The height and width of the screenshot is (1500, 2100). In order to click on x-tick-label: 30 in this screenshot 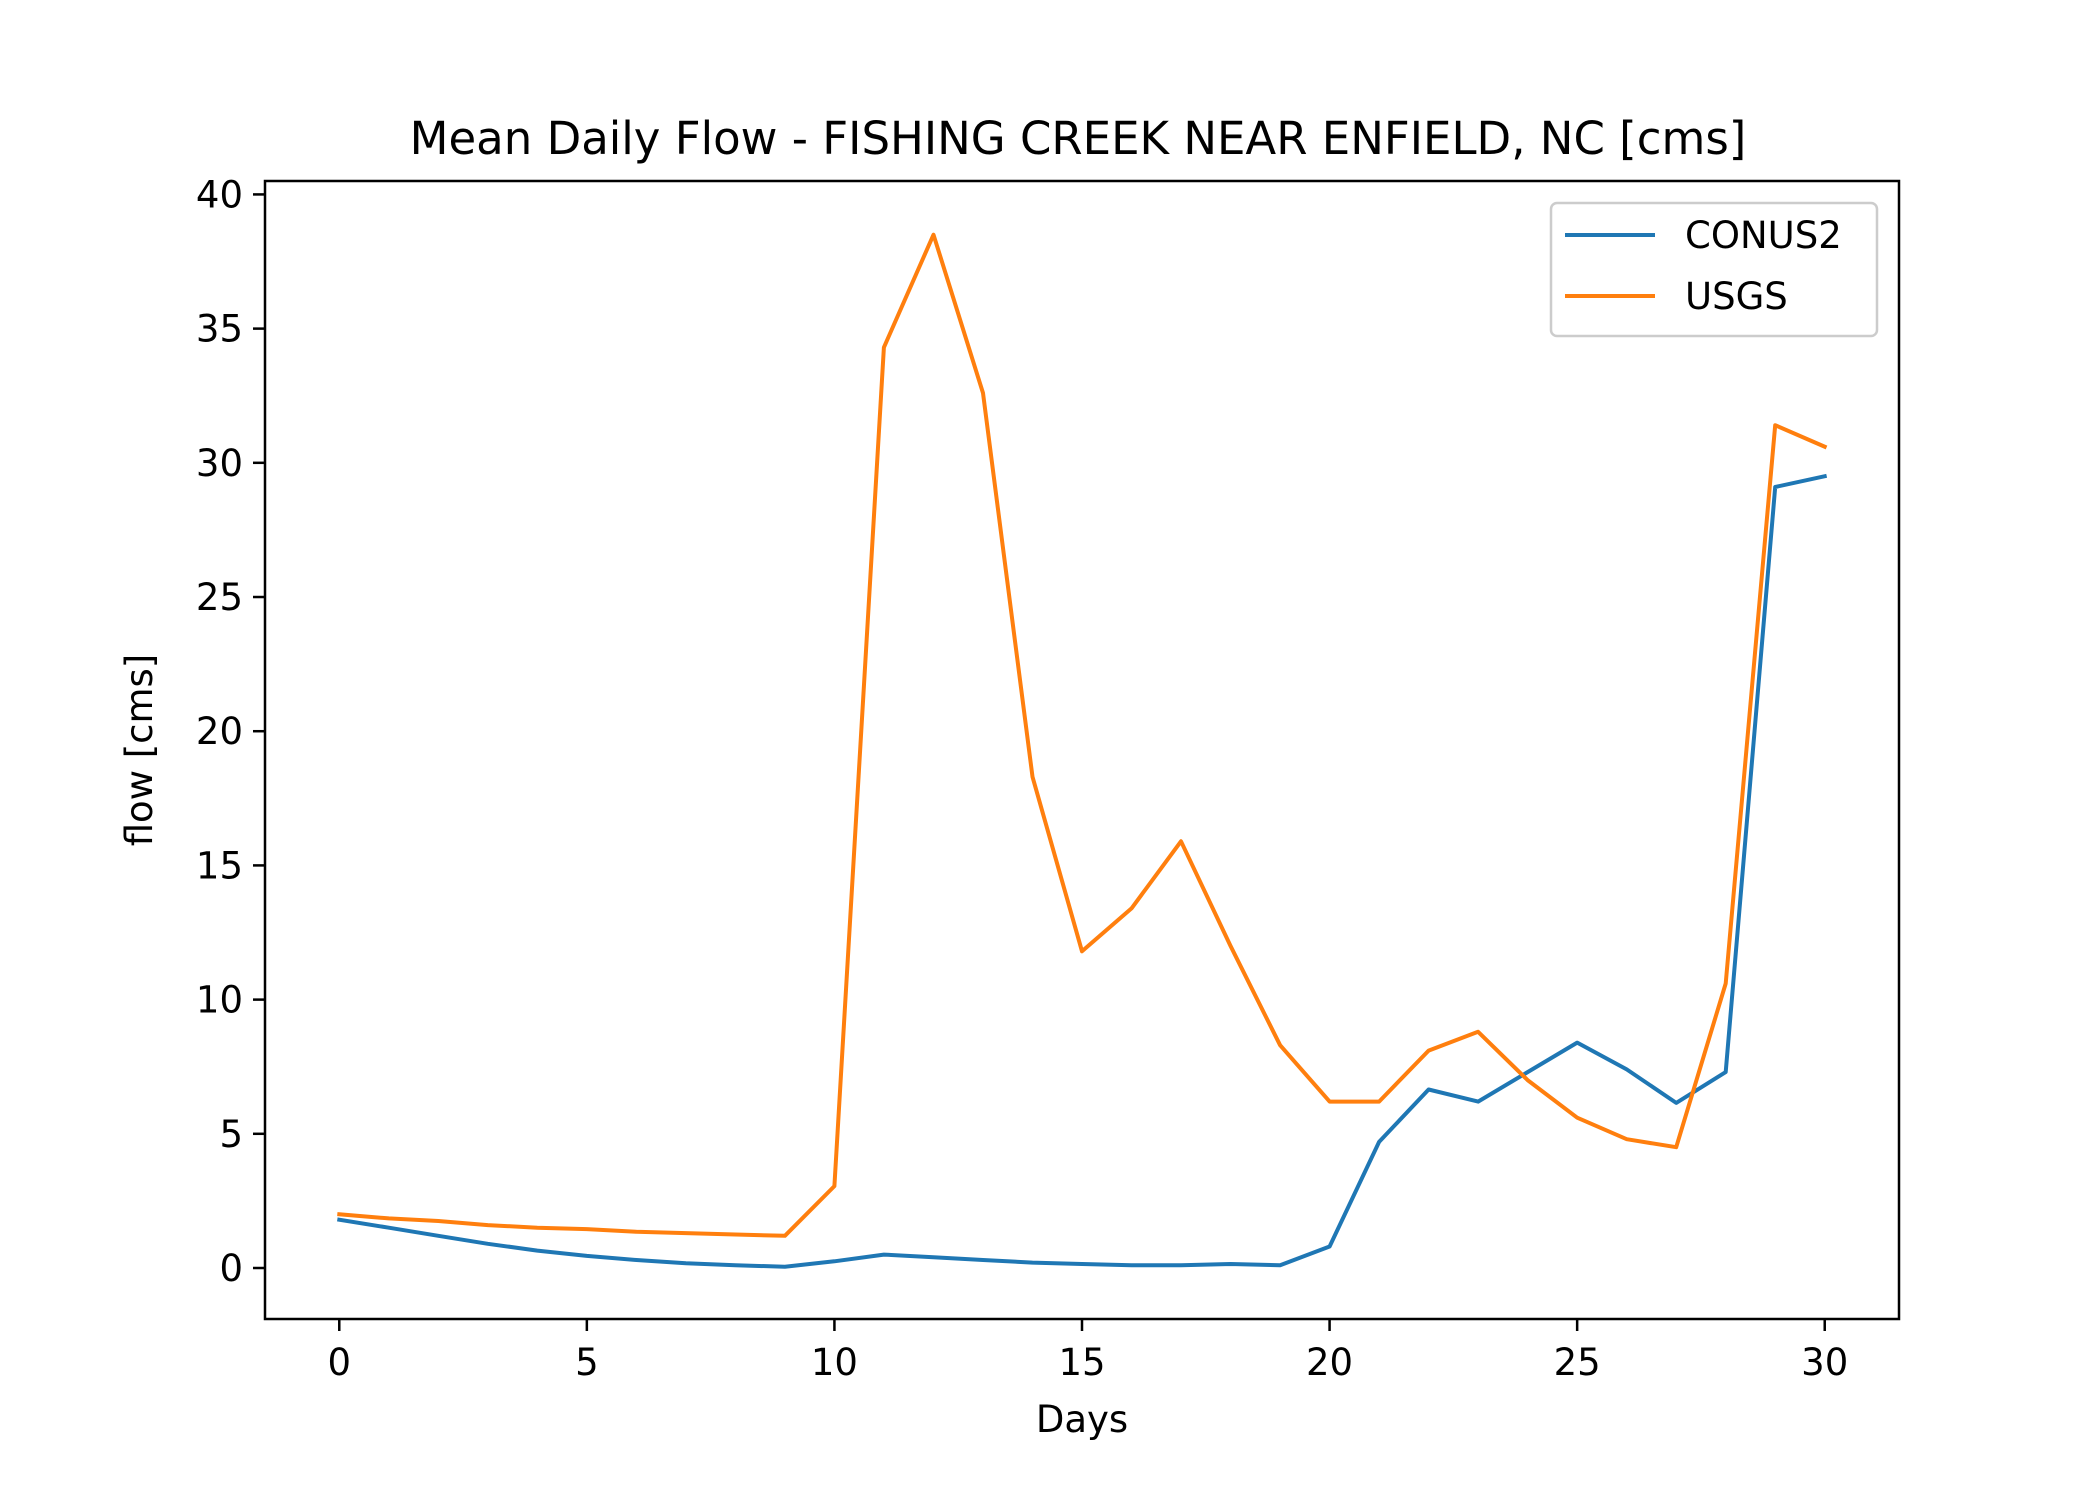, I will do `click(1824, 1362)`.